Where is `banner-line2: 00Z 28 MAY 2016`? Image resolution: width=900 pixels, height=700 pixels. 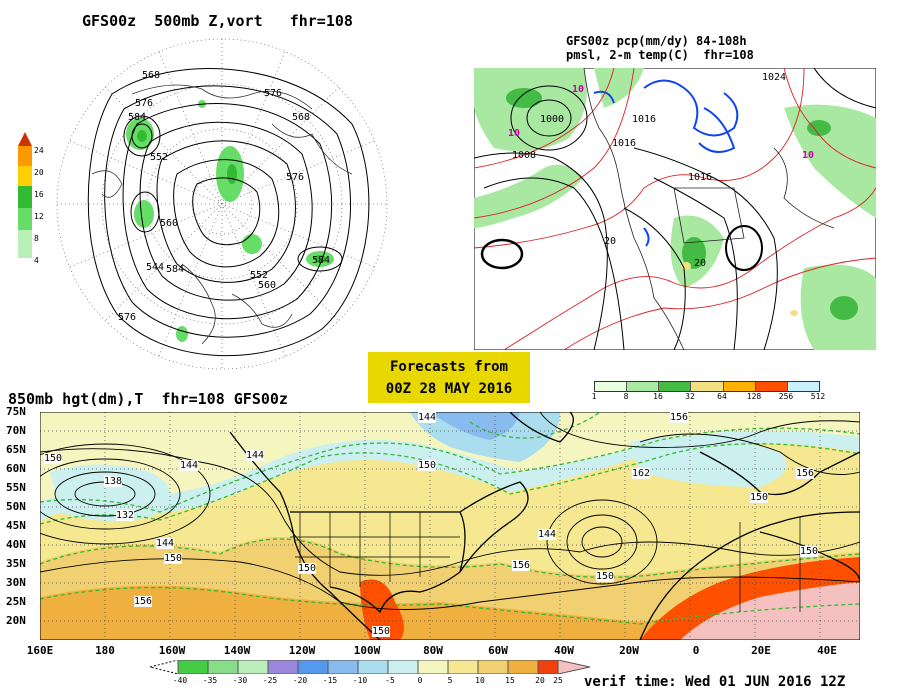 banner-line2: 00Z 28 MAY 2016 is located at coordinates (449, 388).